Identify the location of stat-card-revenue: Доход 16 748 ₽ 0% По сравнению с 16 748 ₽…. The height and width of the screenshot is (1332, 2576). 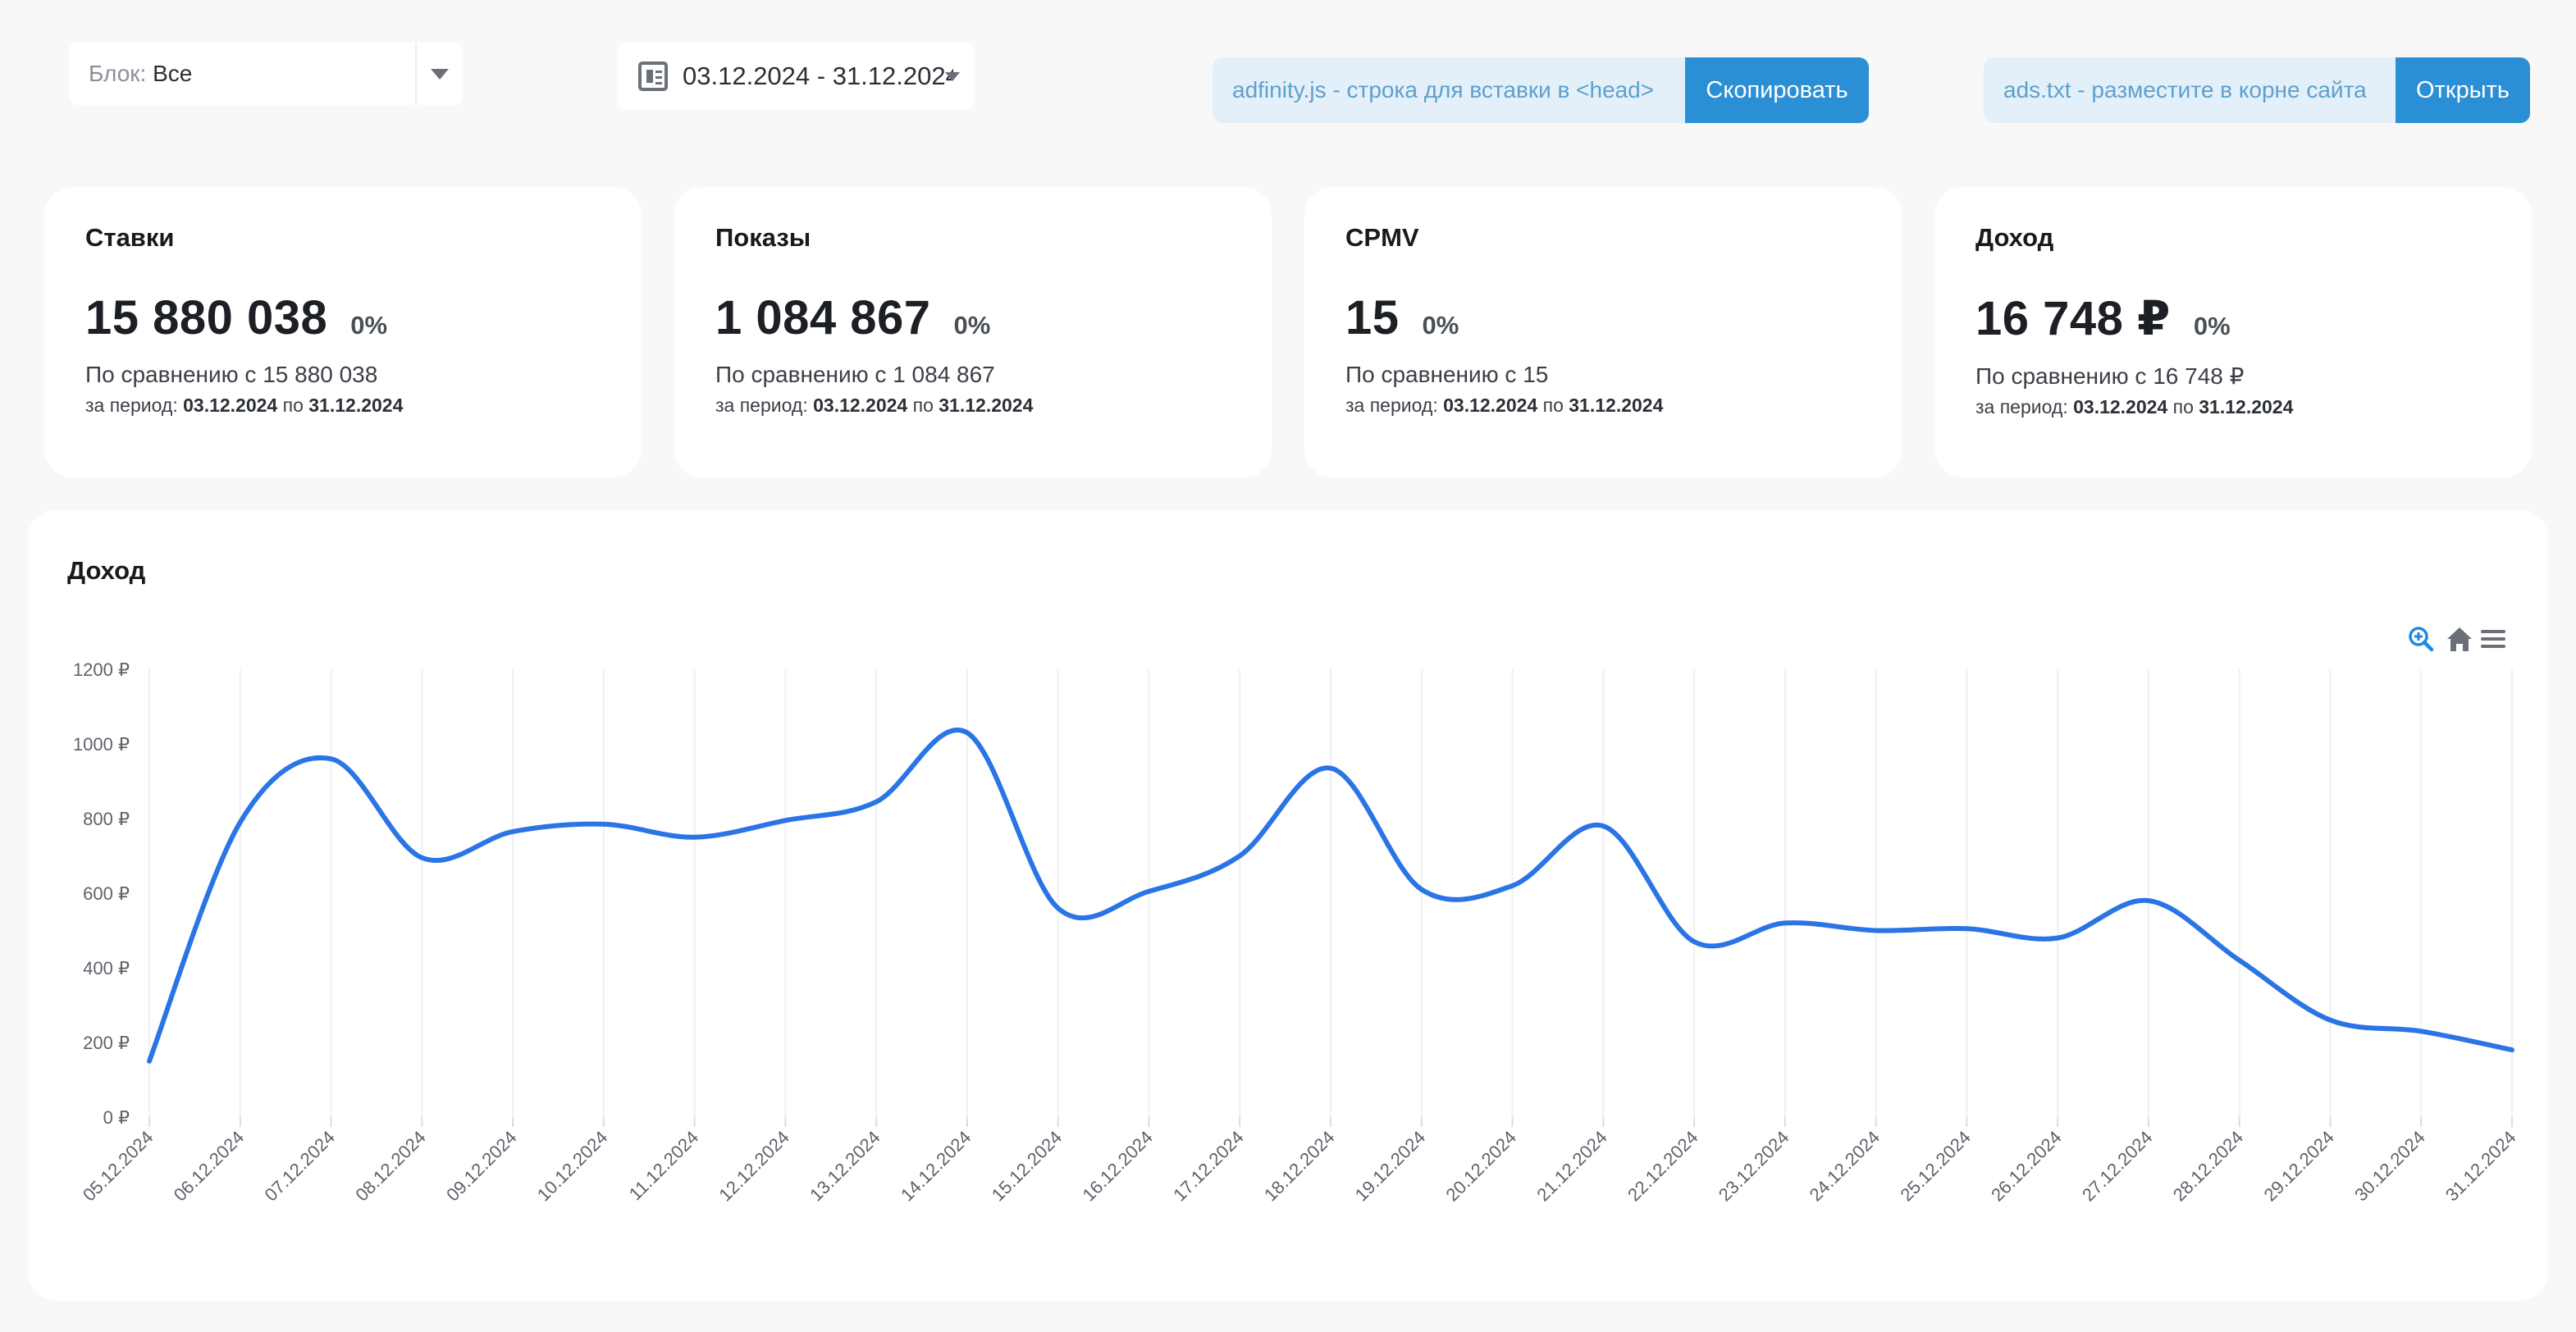
(2233, 332).